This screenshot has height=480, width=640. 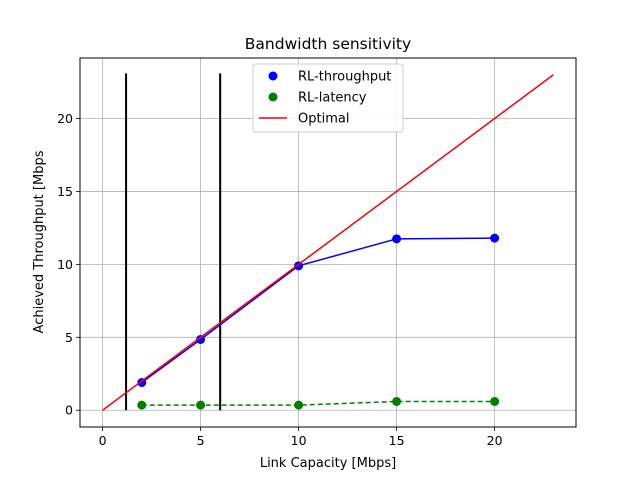 I want to click on legend-label-rl-throughput: RL-throughput, so click(x=344, y=77).